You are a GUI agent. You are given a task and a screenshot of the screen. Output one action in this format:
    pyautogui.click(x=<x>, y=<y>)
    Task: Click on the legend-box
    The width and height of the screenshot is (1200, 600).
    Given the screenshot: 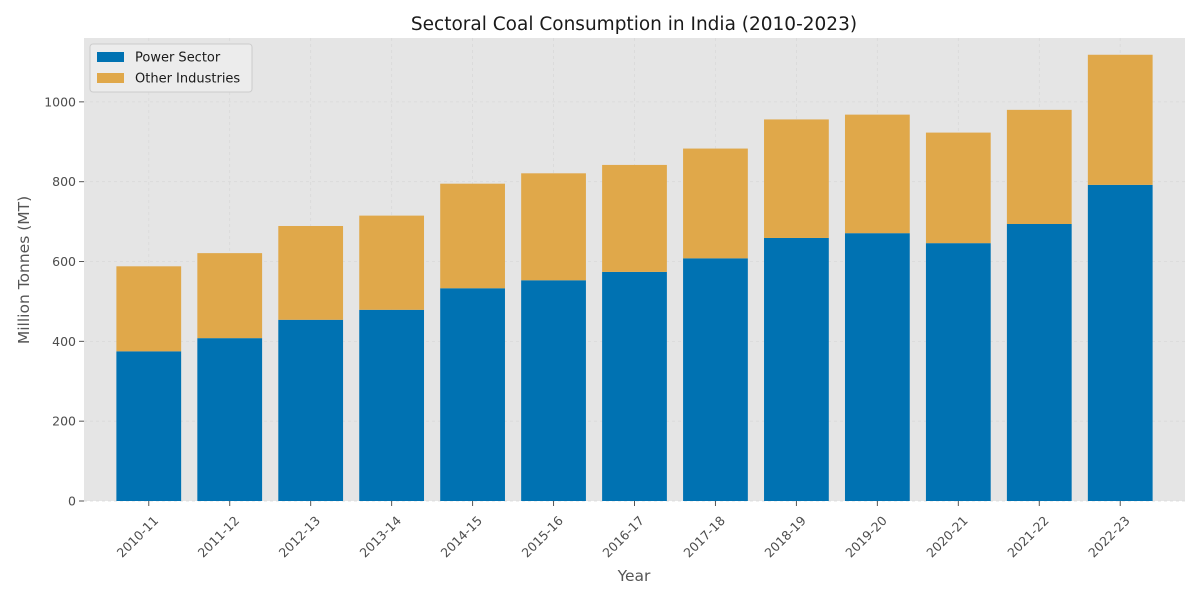 What is the action you would take?
    pyautogui.click(x=171, y=68)
    